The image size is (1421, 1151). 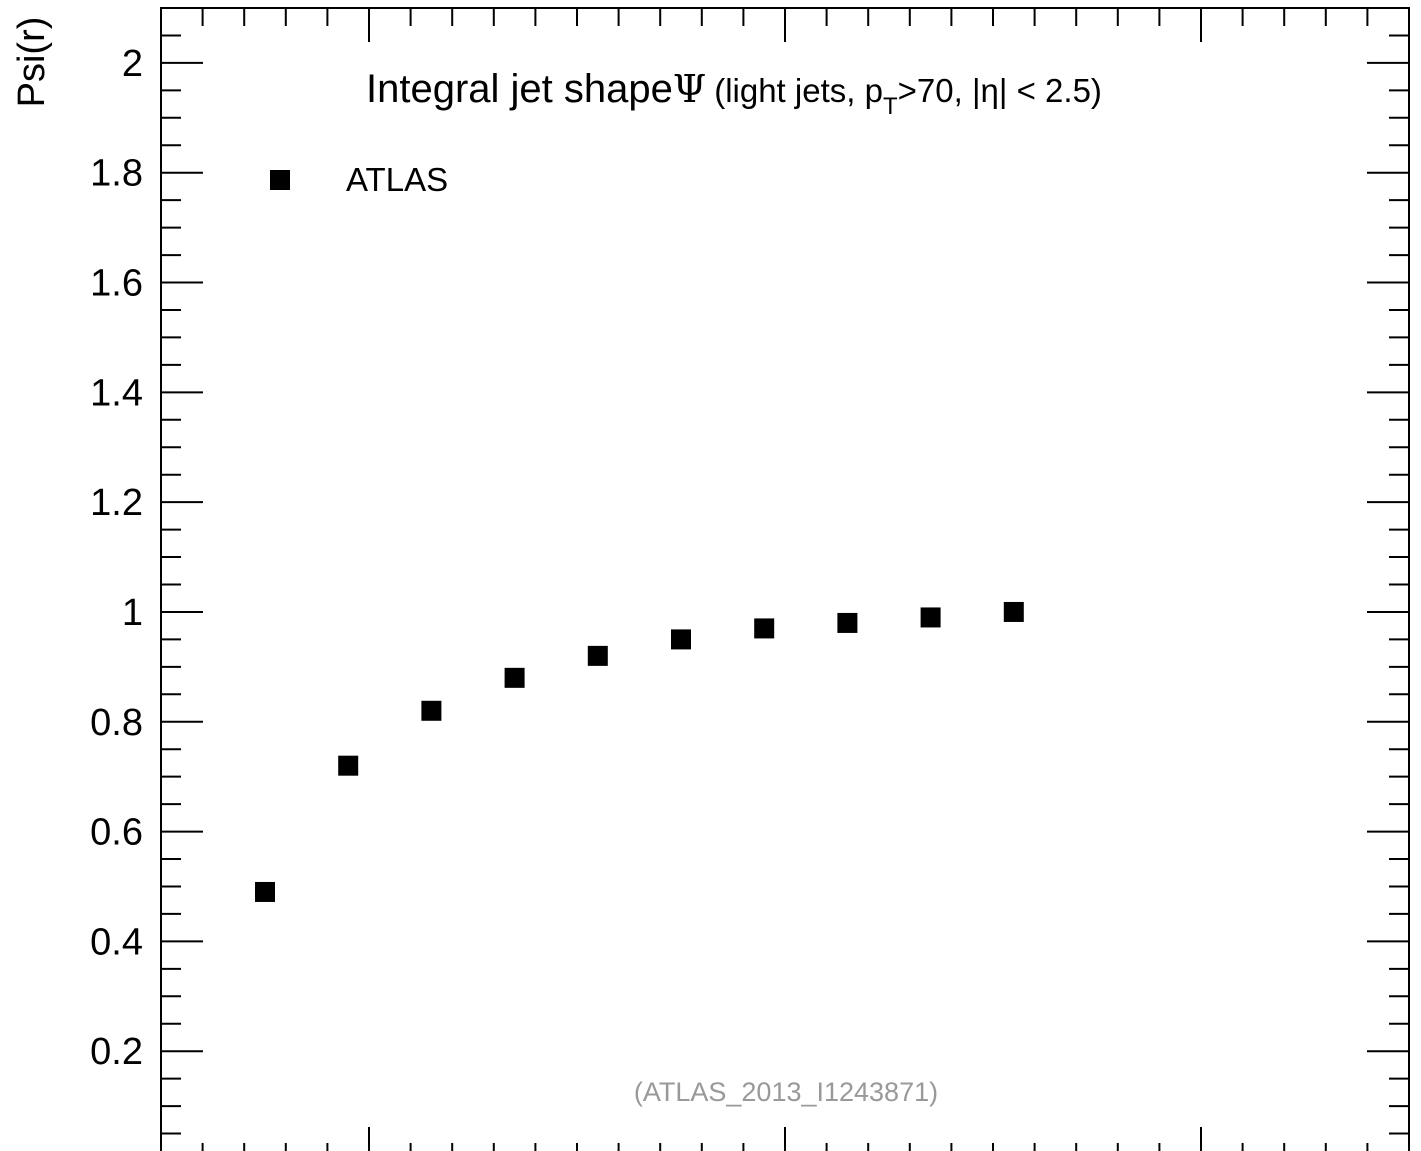 What do you see at coordinates (116, 503) in the screenshot?
I see `y-tick-label: 1.2` at bounding box center [116, 503].